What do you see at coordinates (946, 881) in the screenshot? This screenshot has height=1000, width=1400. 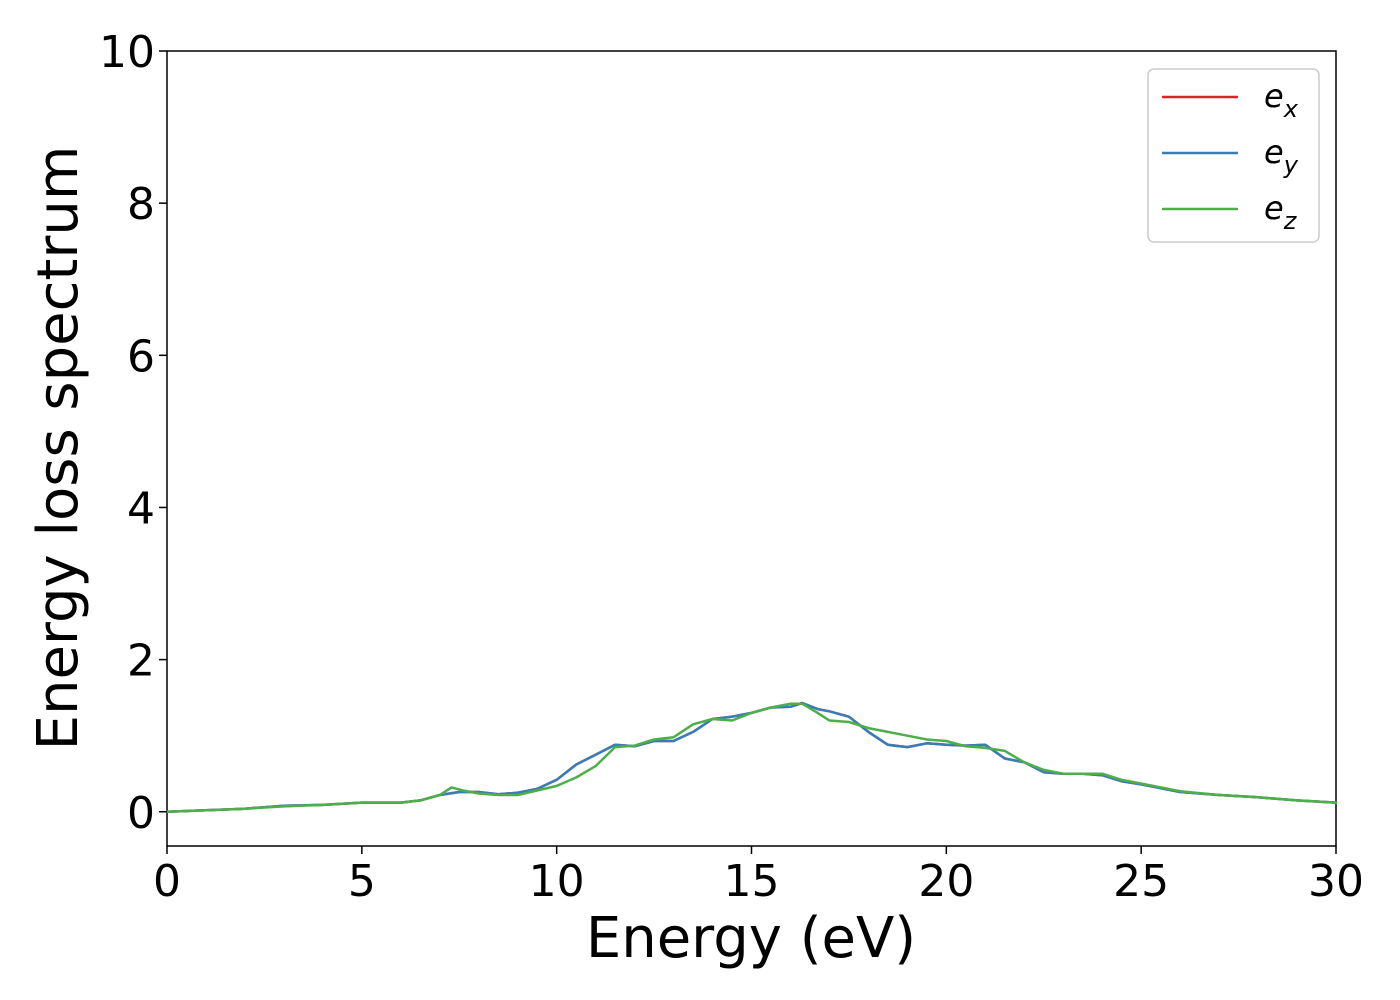 I see `x-tick-label: 20` at bounding box center [946, 881].